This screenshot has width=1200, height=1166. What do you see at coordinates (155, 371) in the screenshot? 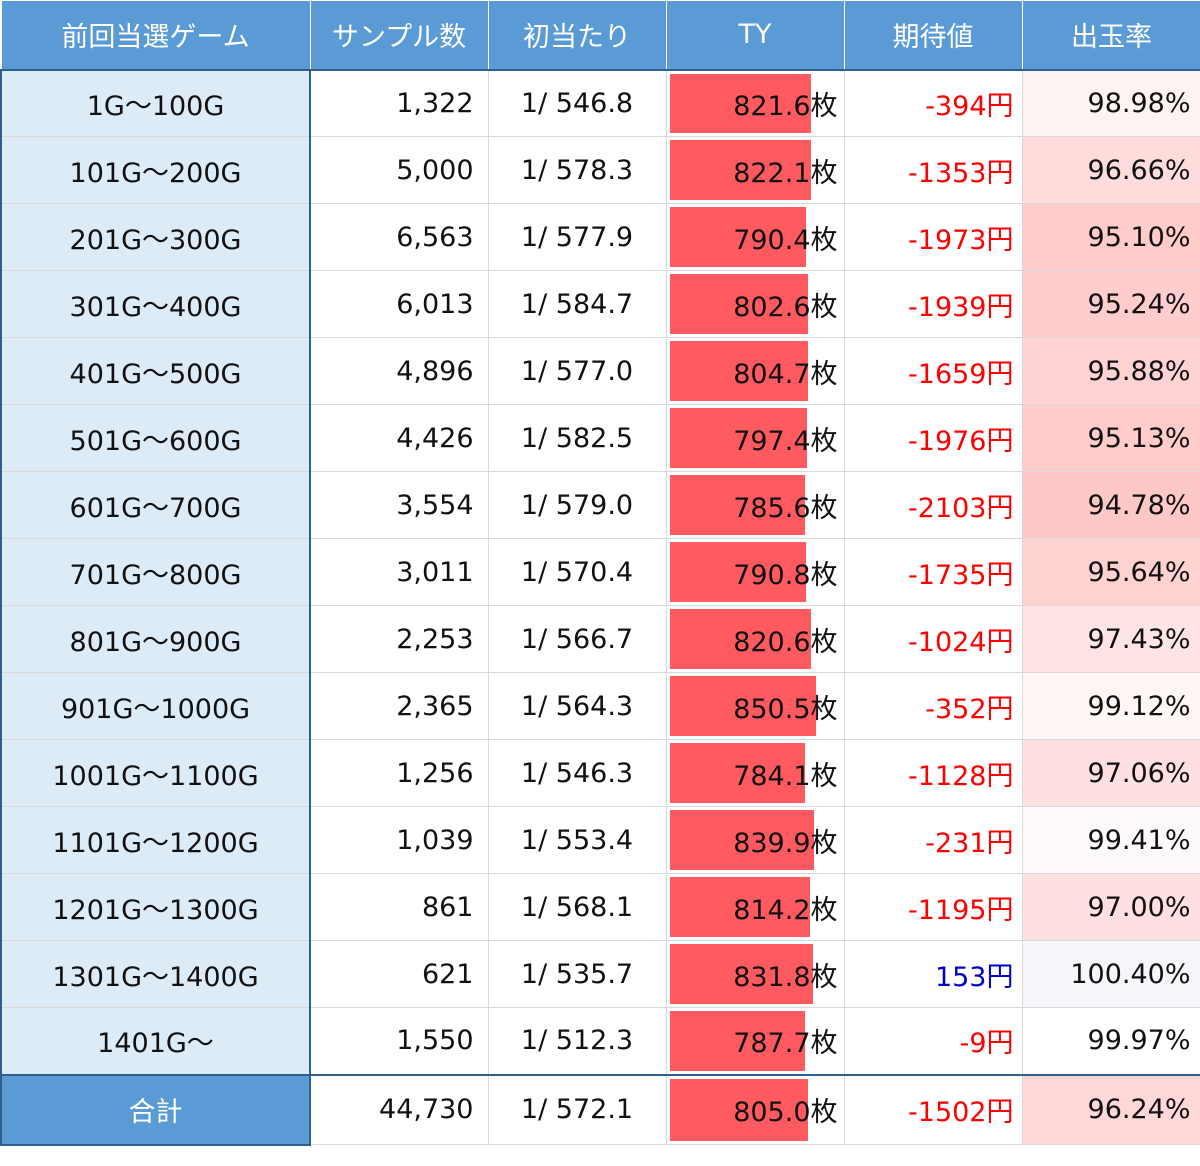
I see `range-cell: 401G〜500G` at bounding box center [155, 371].